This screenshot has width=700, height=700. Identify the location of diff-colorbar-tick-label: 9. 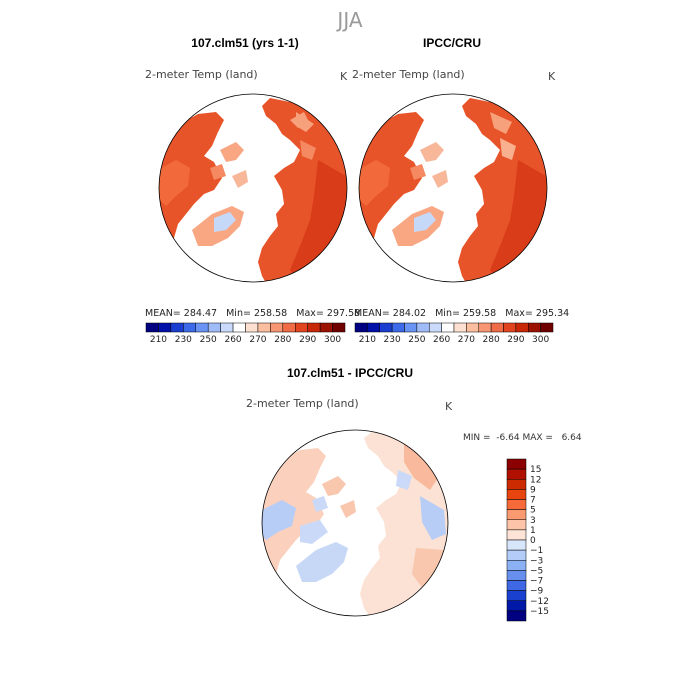
(533, 490).